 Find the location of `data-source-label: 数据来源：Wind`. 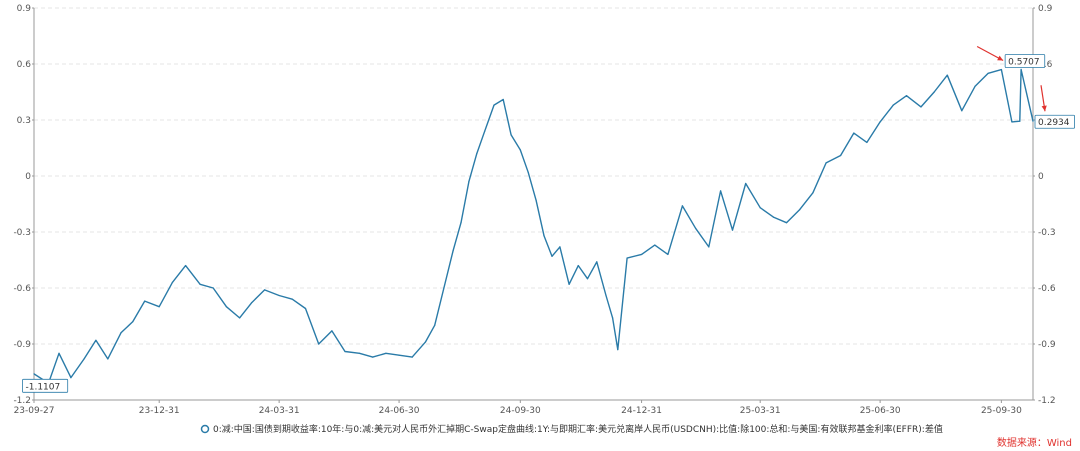

data-source-label: 数据来源：Wind is located at coordinates (1034, 443).